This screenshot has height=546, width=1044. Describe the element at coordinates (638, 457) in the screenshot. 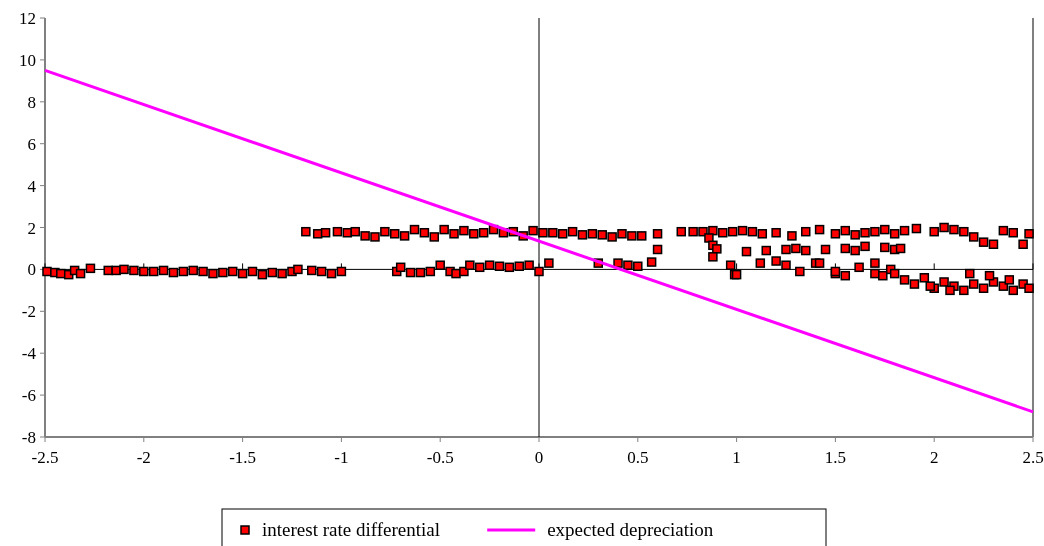

I see `x-tick-label: 0.5` at that location.